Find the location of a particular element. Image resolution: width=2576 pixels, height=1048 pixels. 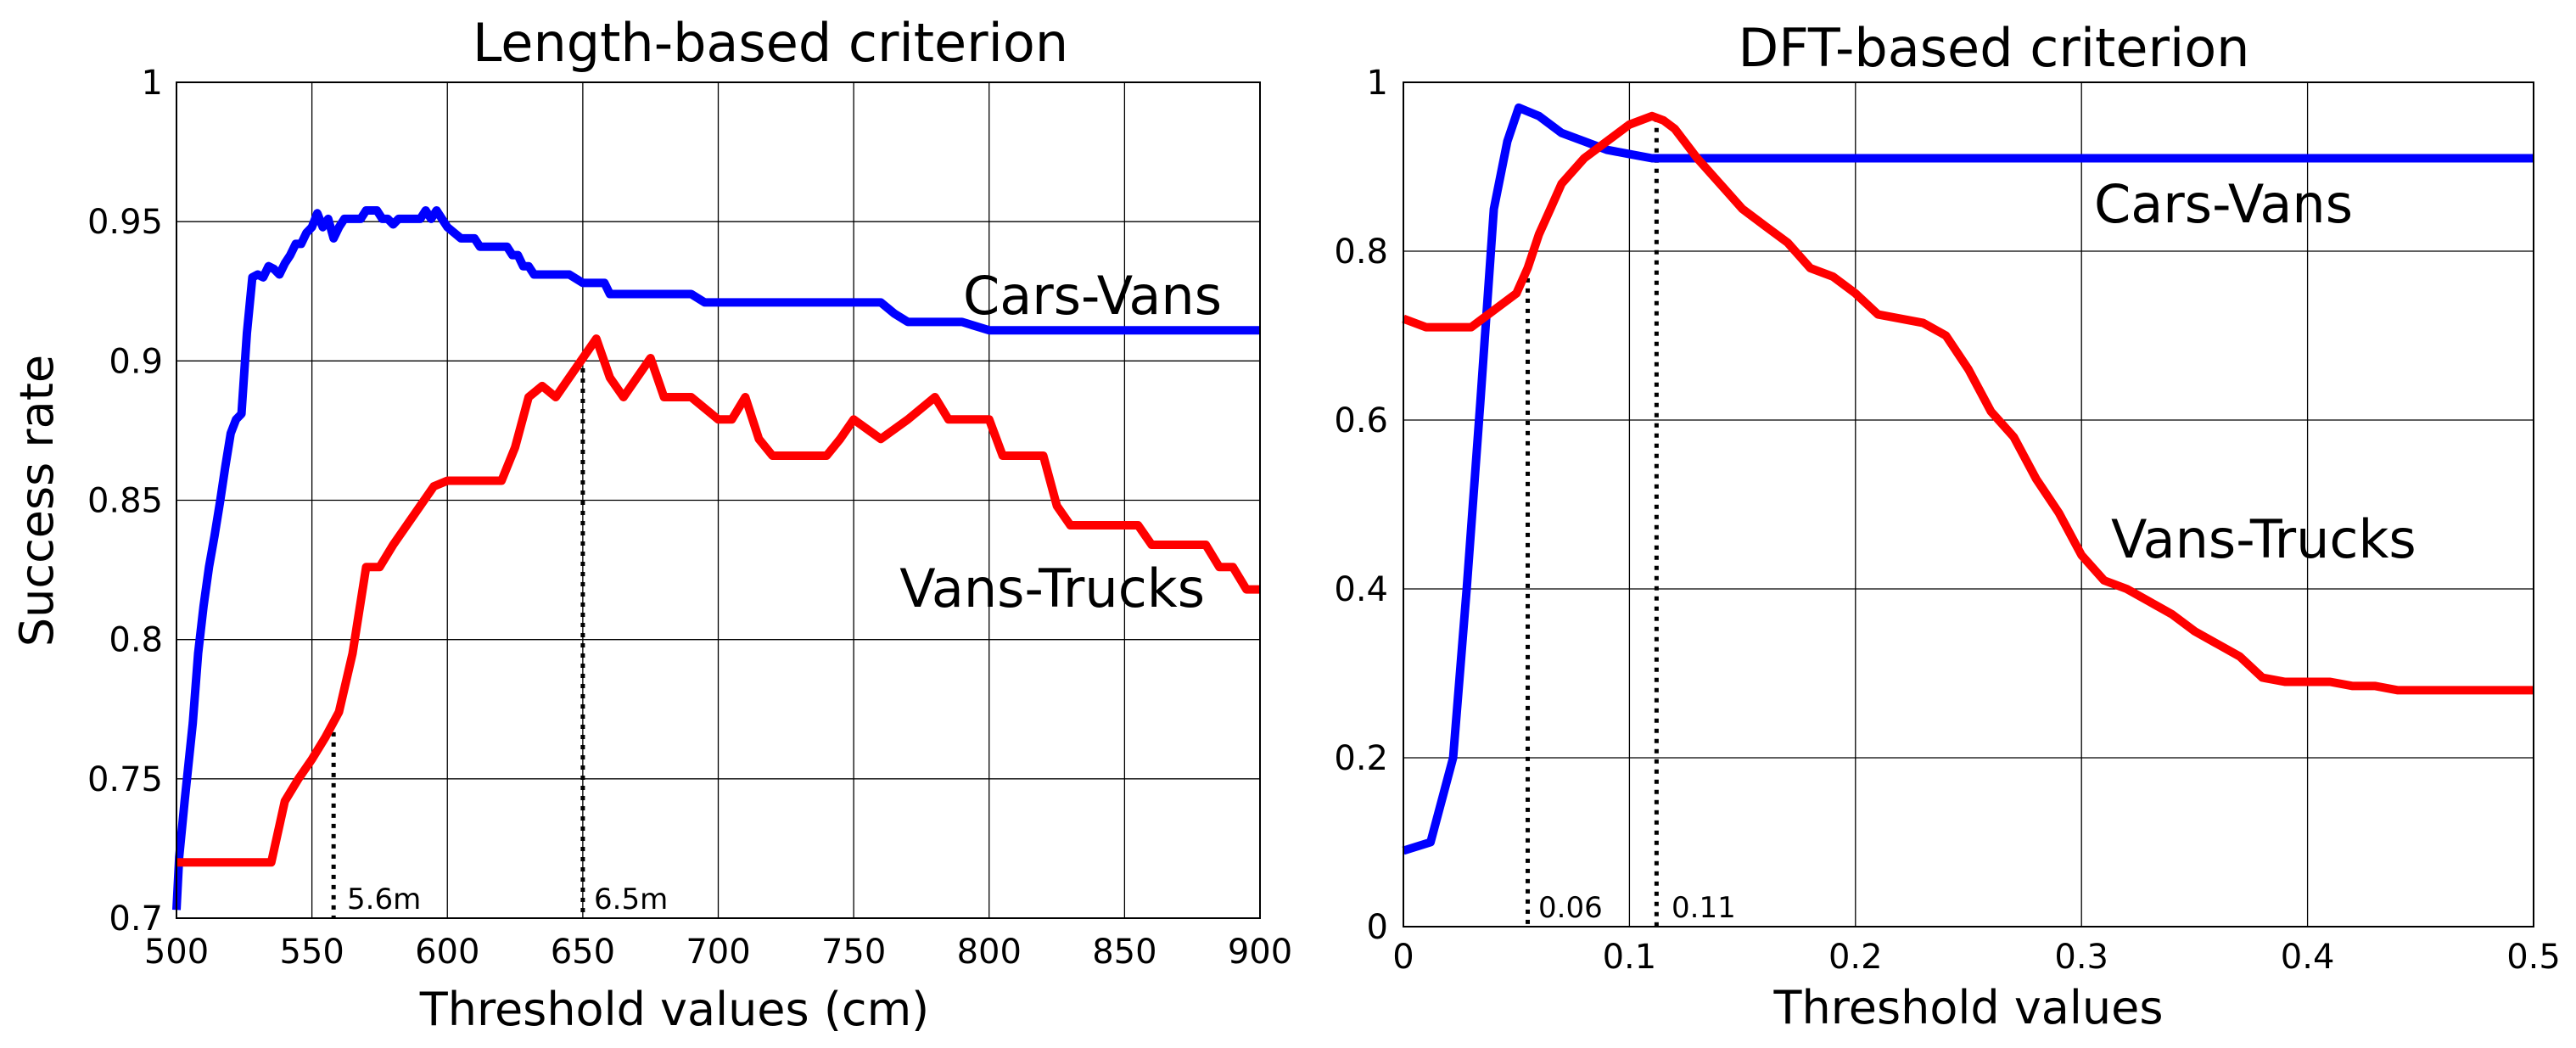

x-tick-label: 0.3 is located at coordinates (2081, 957).